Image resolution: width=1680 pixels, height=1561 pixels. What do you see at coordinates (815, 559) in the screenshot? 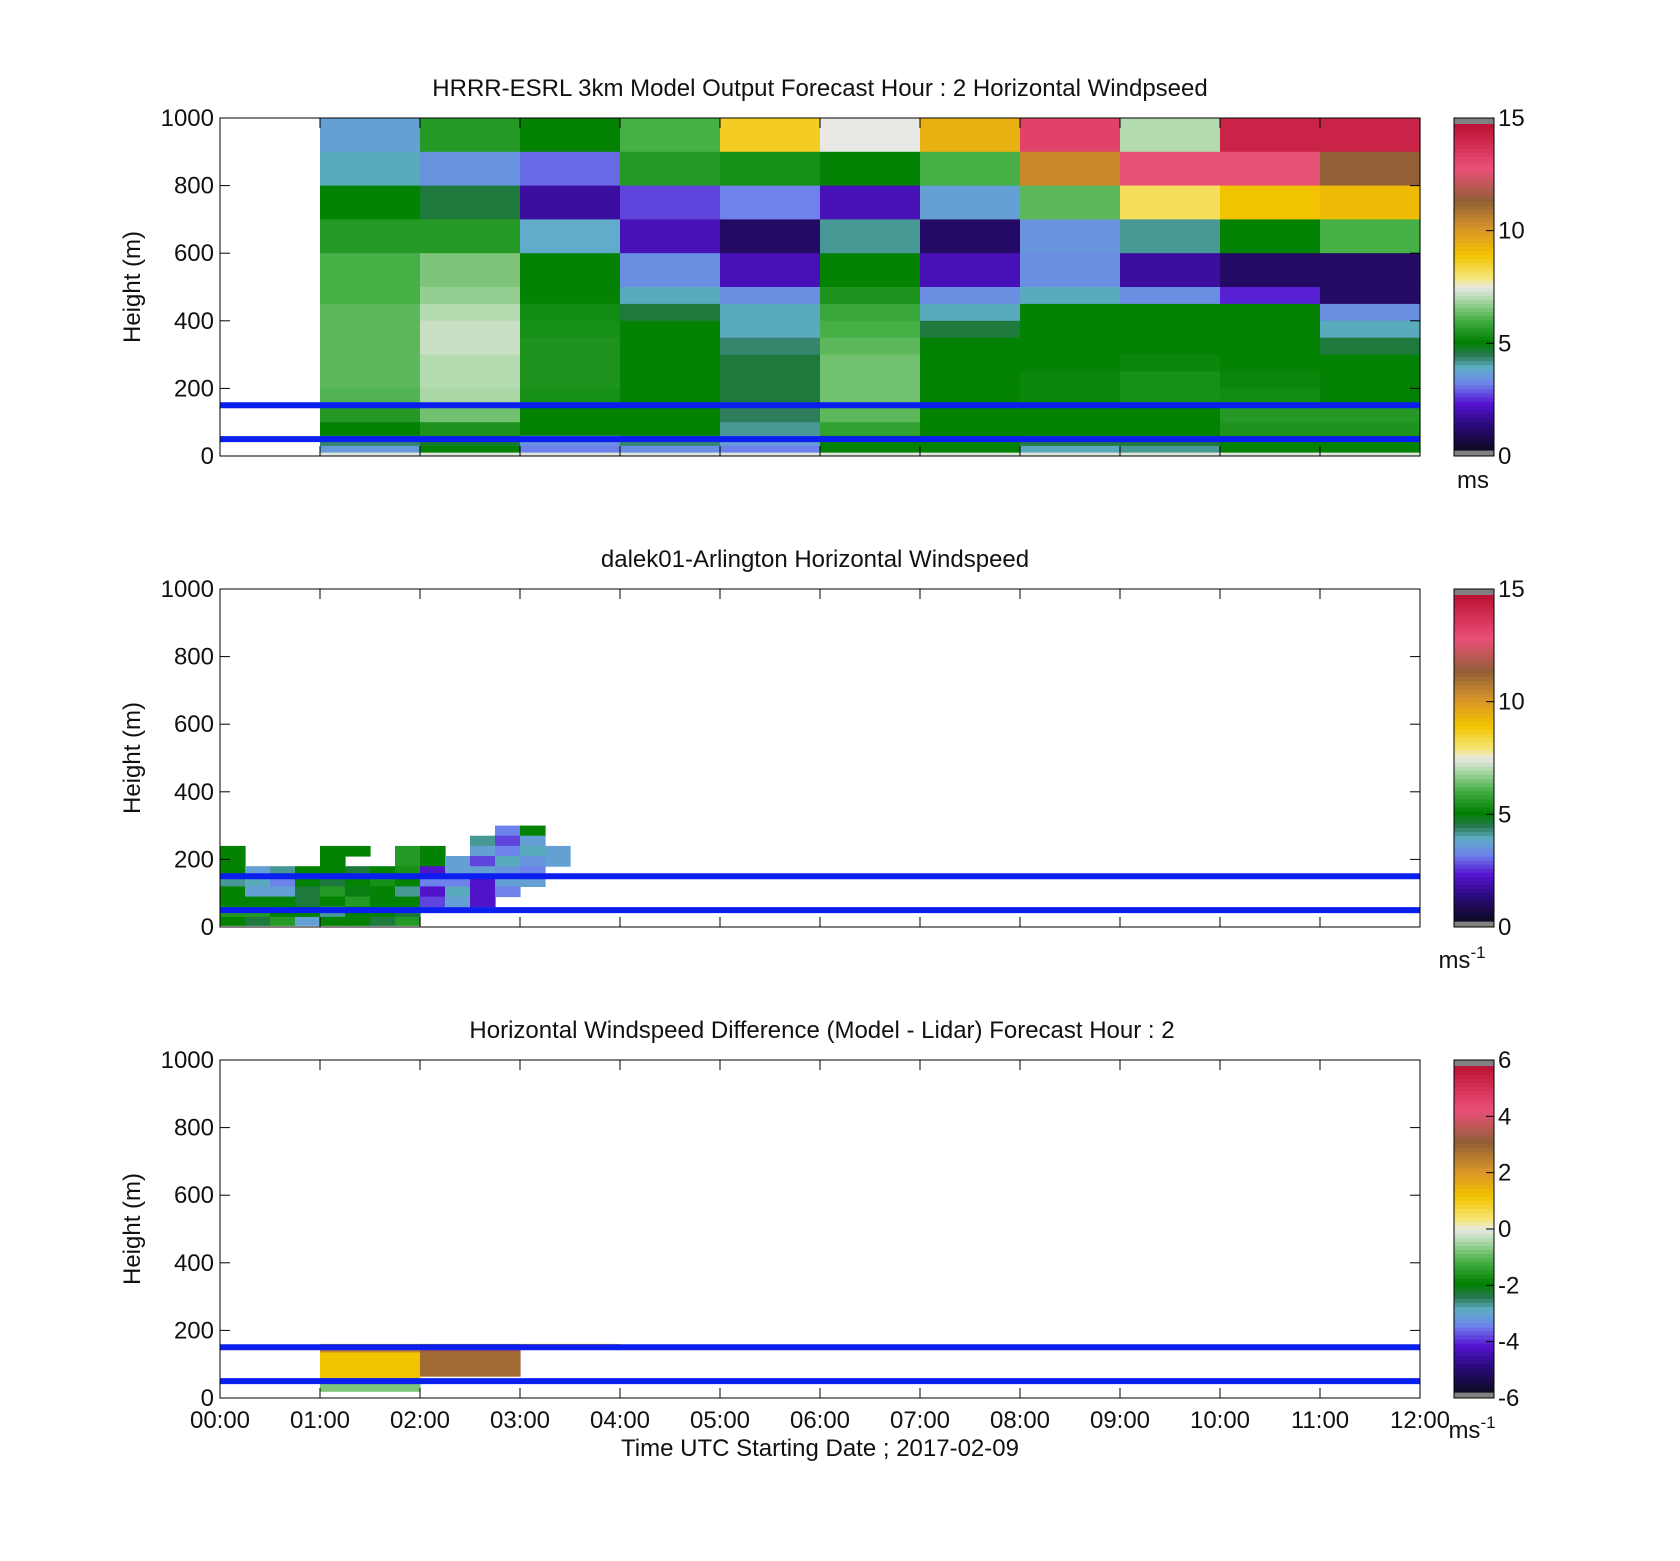
I see `panel-lidar-title: dalek01-Arlington Horizontal Windspeed` at bounding box center [815, 559].